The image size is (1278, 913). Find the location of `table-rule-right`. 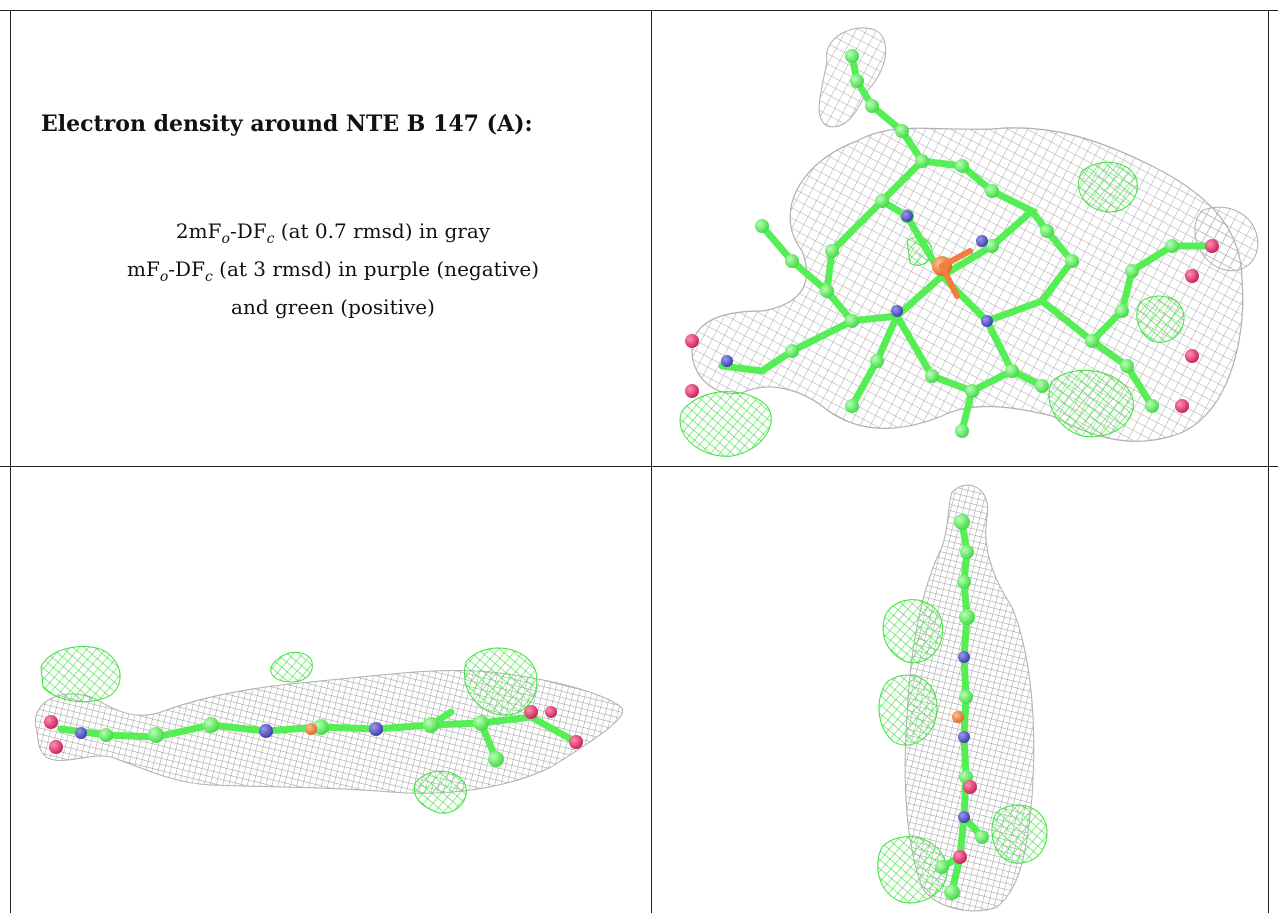

table-rule-right is located at coordinates (1268, 461).